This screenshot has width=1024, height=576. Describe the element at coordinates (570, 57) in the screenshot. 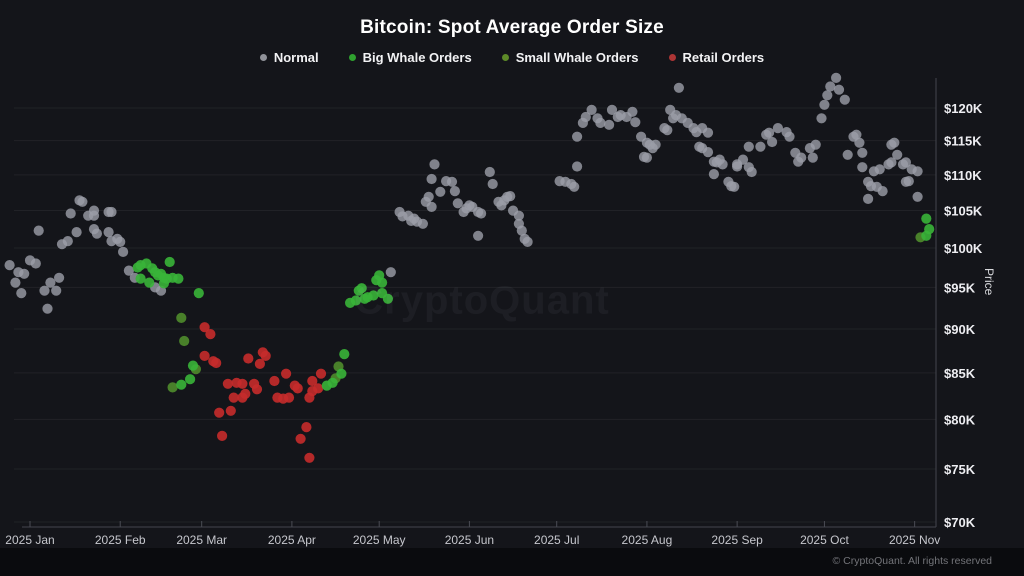

I see `legend-item-small_whale: Small Whale Orders` at that location.